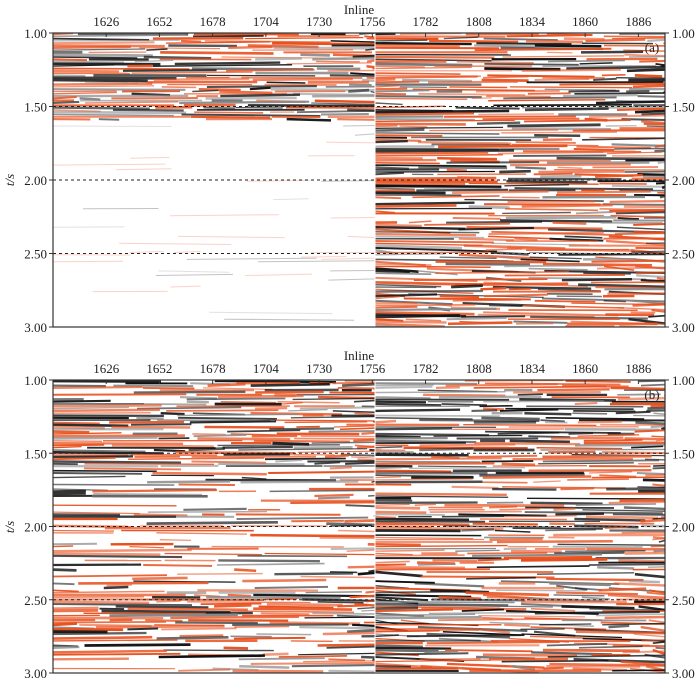 This screenshot has height=688, width=700. Describe the element at coordinates (266, 368) in the screenshot. I see `x-tick-label: 1704` at that location.